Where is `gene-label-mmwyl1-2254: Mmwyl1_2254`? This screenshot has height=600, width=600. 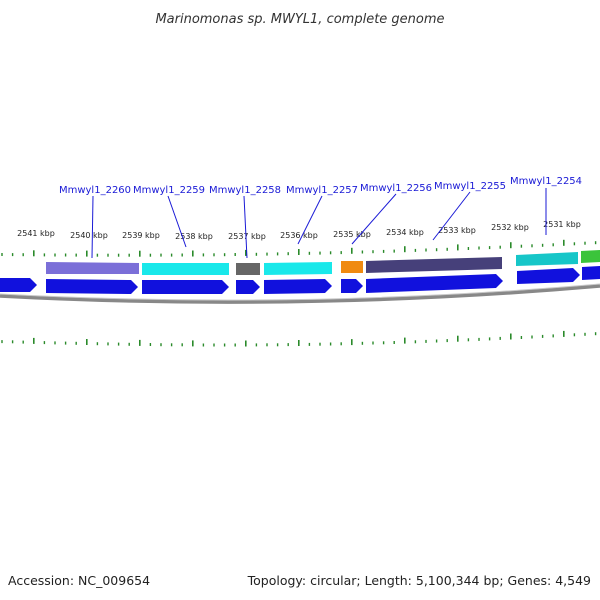
gene-label-mmwyl1-2254: Mmwyl1_2254 is located at coordinates (546, 181).